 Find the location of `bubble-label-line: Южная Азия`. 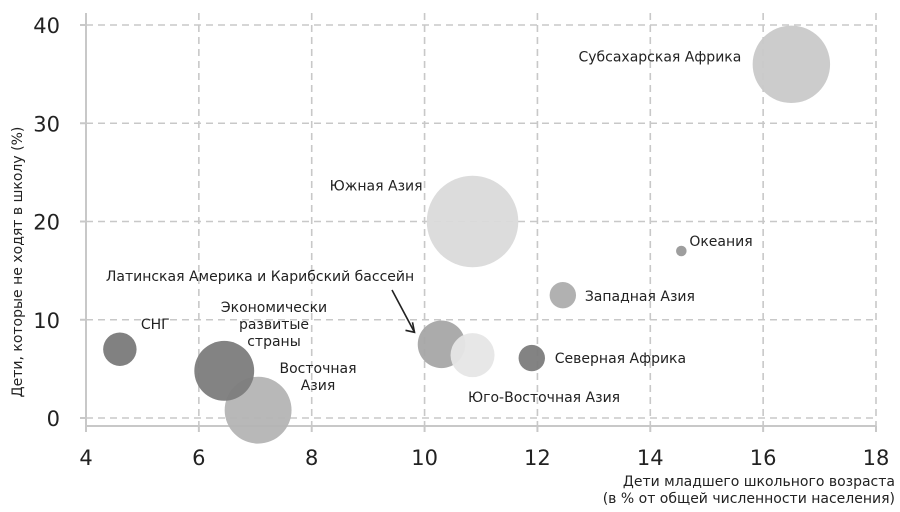

bubble-label-line: Южная Азия is located at coordinates (376, 187).